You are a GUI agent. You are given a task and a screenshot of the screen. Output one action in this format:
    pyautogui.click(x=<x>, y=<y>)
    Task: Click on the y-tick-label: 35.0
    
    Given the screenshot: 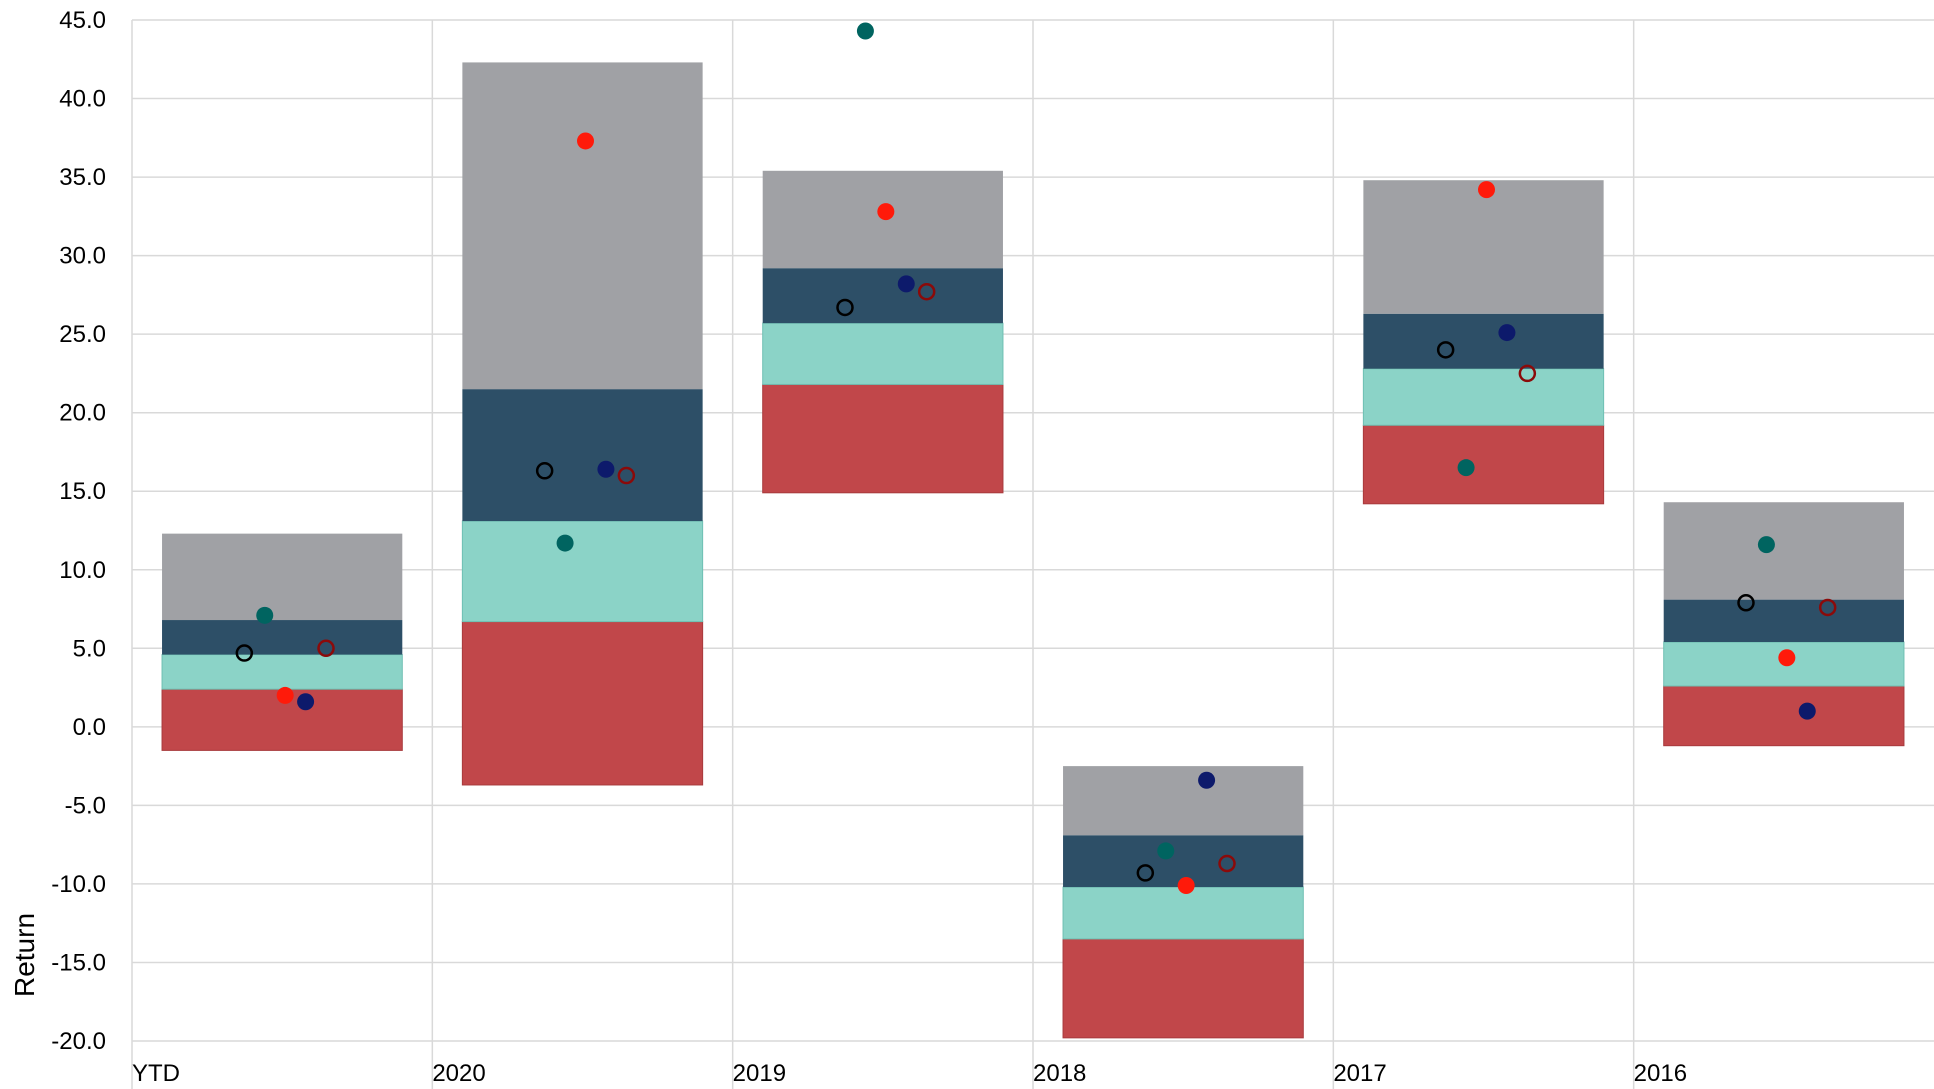 What is the action you would take?
    pyautogui.click(x=82, y=177)
    